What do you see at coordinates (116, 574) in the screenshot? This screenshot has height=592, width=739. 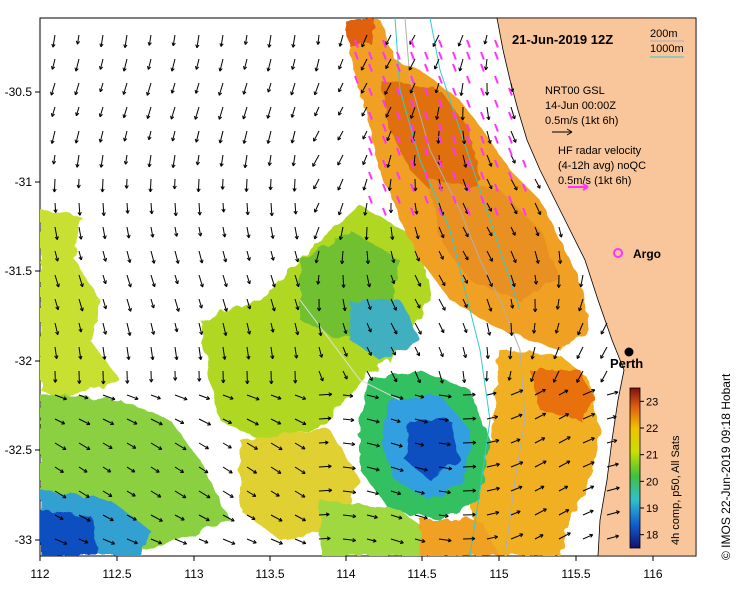 I see `x-tick-label: 112.5` at bounding box center [116, 574].